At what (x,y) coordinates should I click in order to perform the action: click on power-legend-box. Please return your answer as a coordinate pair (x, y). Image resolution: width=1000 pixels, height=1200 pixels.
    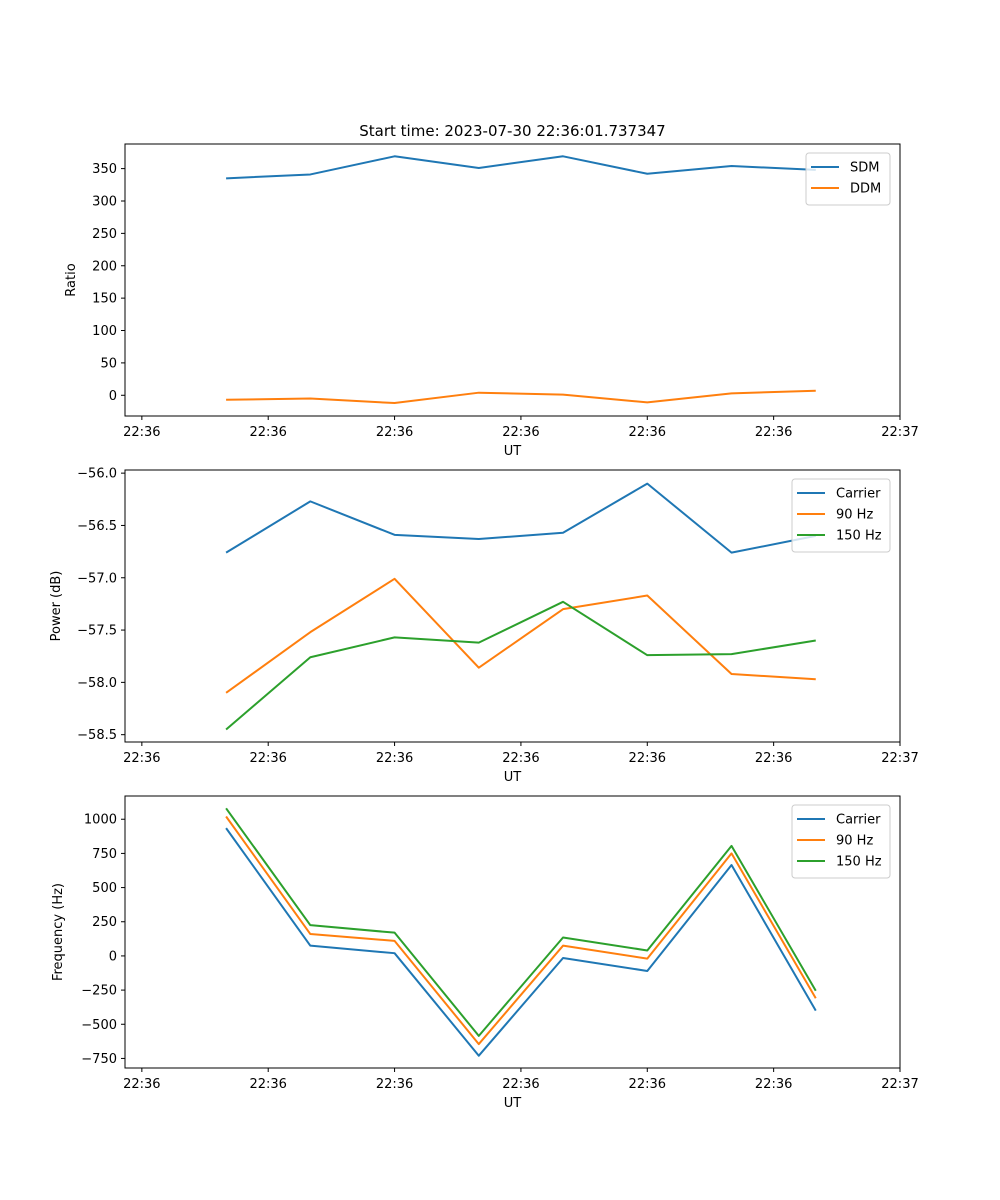
    Looking at the image, I should click on (841, 515).